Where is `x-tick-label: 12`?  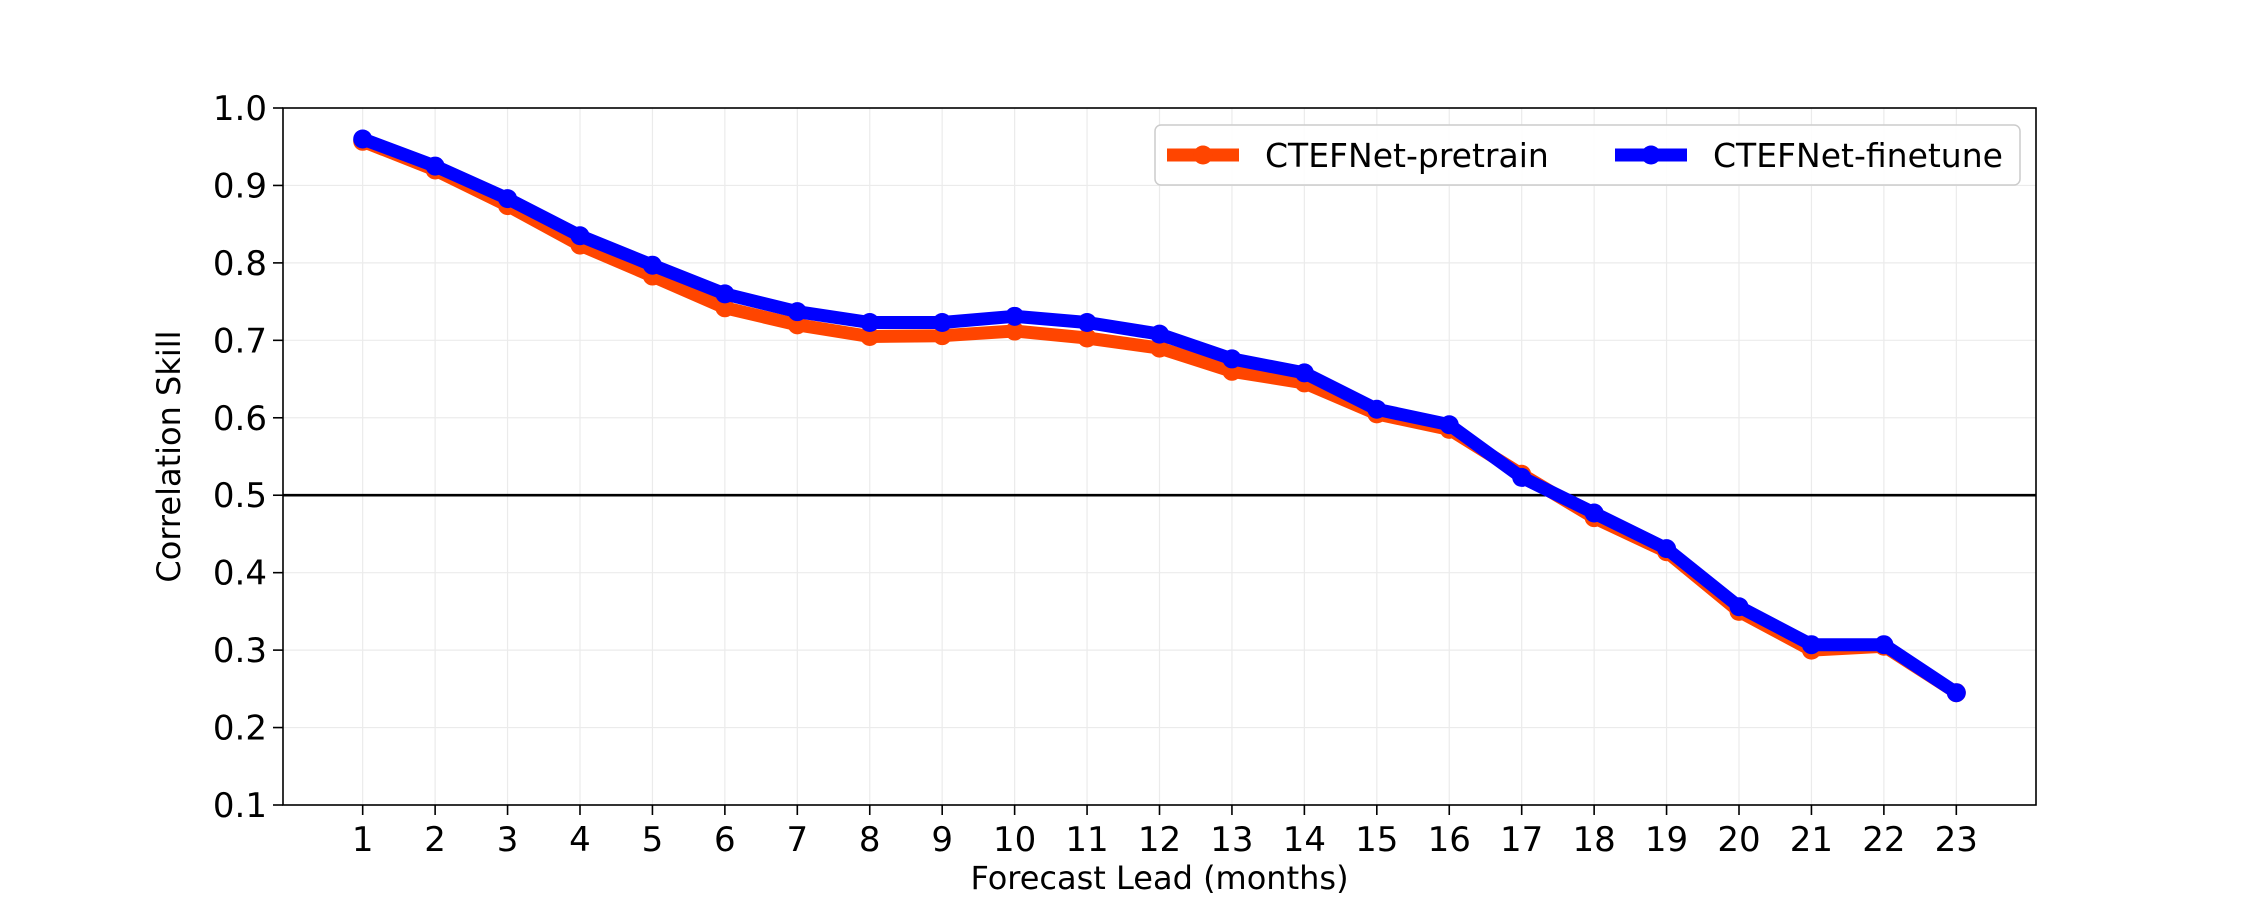 x-tick-label: 12 is located at coordinates (1159, 840).